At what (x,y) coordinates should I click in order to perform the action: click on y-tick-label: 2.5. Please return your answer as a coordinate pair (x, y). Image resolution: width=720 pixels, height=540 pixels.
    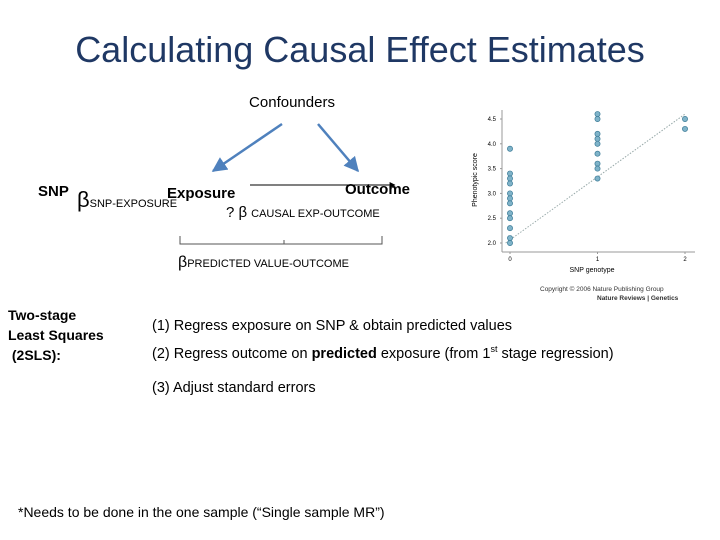
    Looking at the image, I should click on (492, 219).